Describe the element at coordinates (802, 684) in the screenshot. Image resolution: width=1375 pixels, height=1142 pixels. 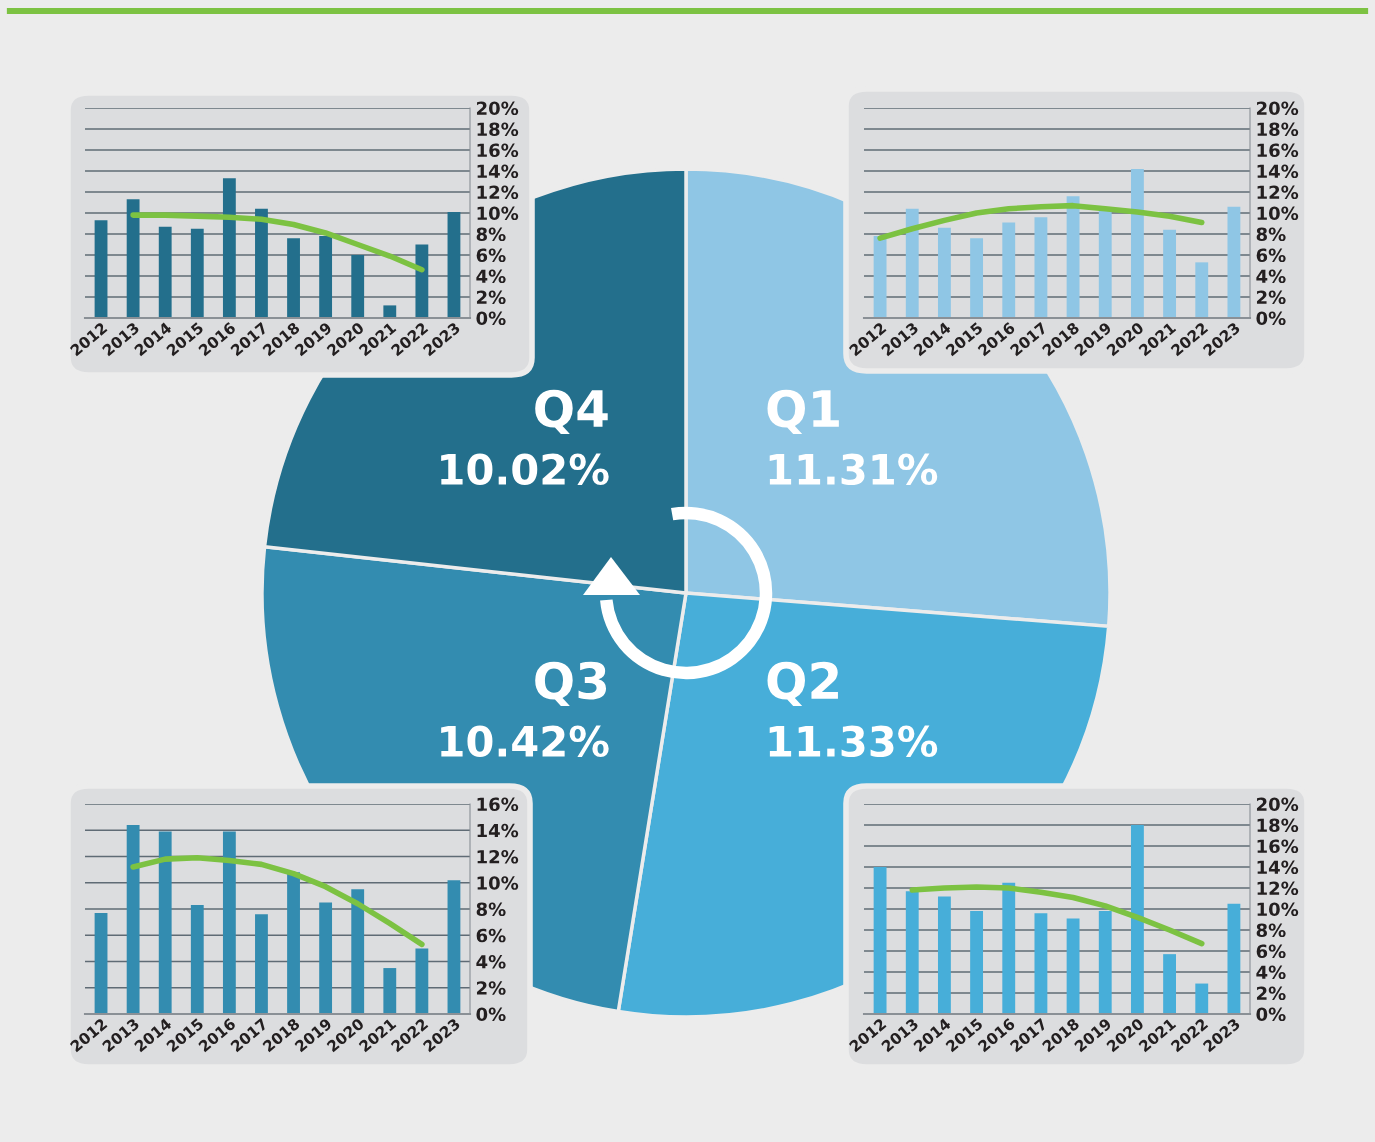
I see `slice-label: Q2` at that location.